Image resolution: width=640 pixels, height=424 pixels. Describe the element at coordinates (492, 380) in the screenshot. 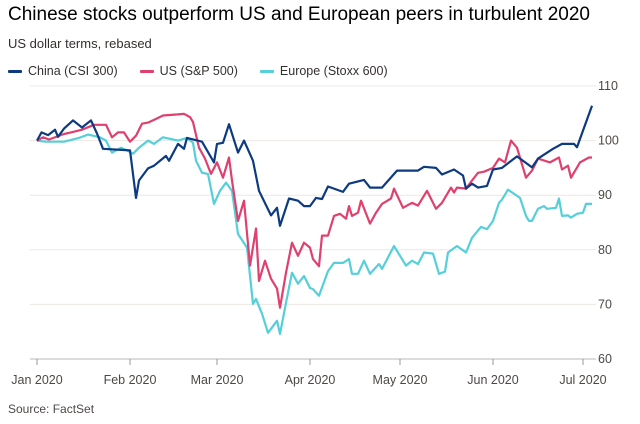

I see `x-tick-label: Jun 2020` at that location.